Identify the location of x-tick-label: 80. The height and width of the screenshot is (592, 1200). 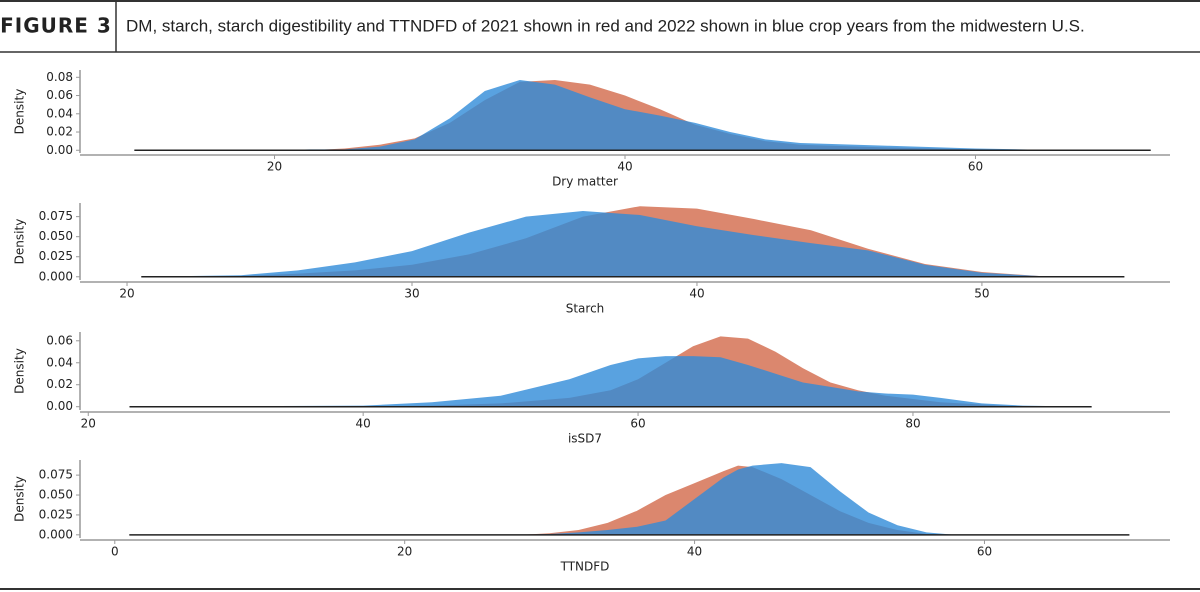
(912, 424).